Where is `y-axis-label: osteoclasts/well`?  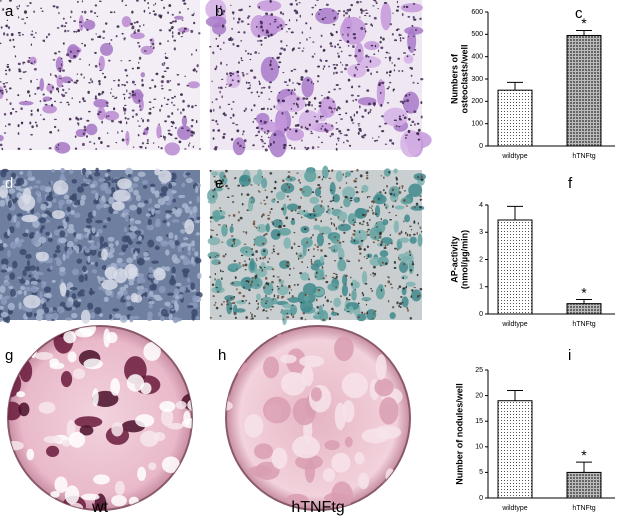
y-axis-label: osteoclasts/well is located at coordinates (464, 78).